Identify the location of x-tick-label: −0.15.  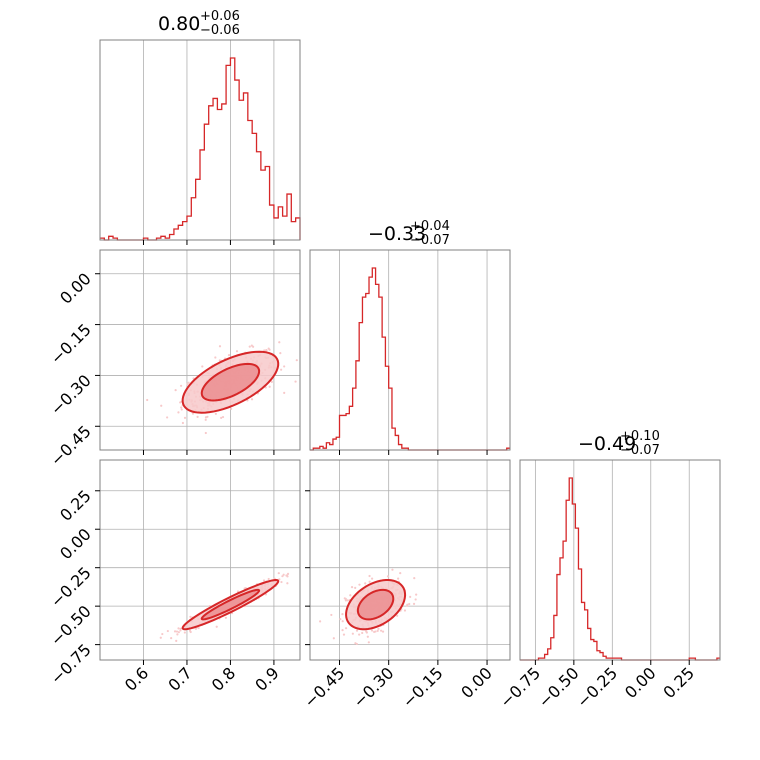
(423, 687).